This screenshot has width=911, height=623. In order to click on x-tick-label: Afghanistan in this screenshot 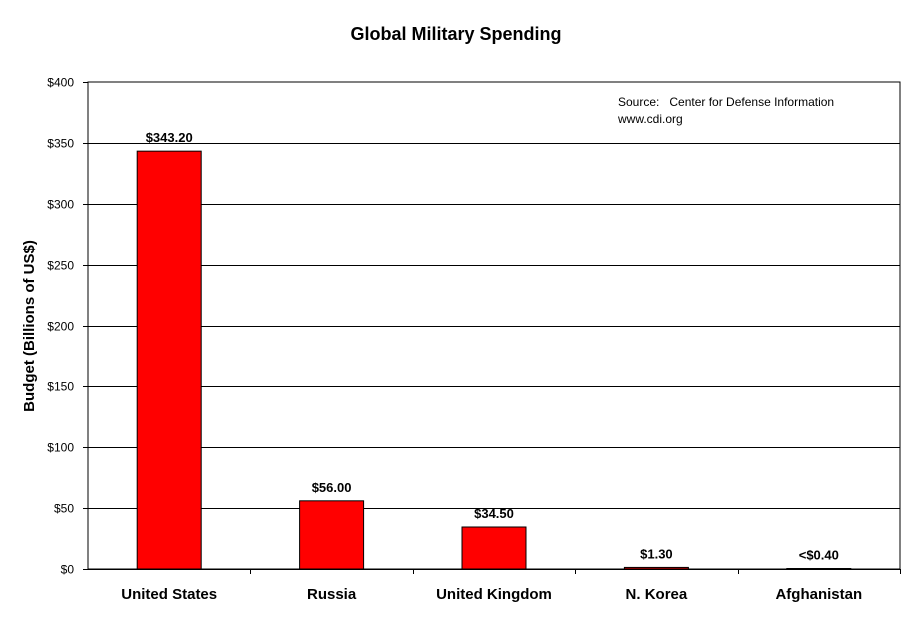, I will do `click(818, 594)`.